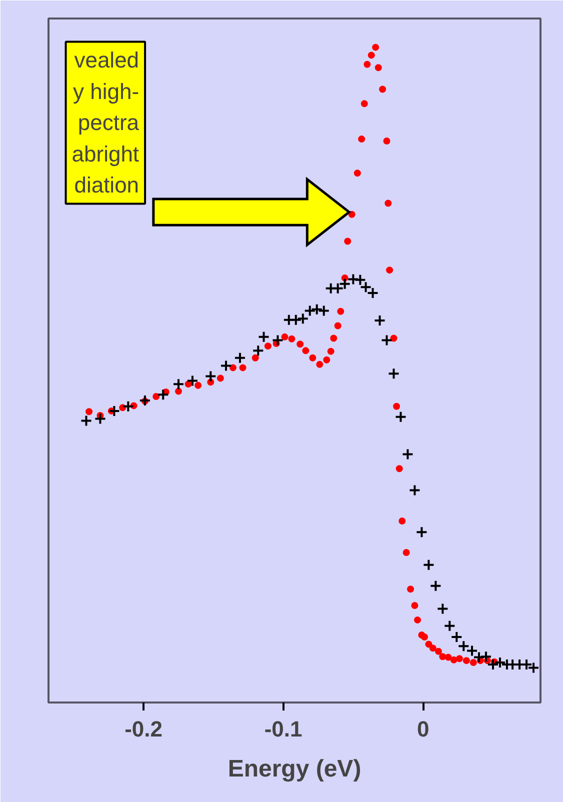  What do you see at coordinates (143, 729) in the screenshot?
I see `x-tick-label: -0.2` at bounding box center [143, 729].